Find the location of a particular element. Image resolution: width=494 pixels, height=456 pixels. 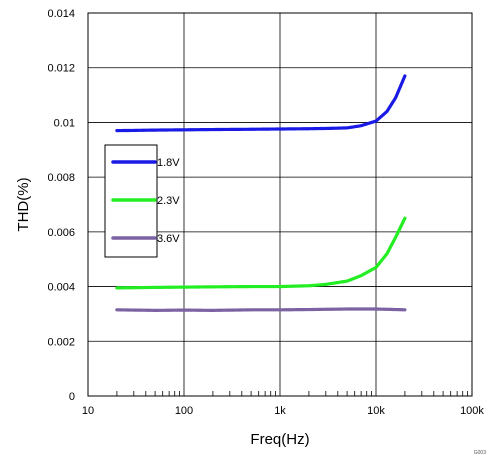

x-tick-label: 1k is located at coordinates (280, 411).